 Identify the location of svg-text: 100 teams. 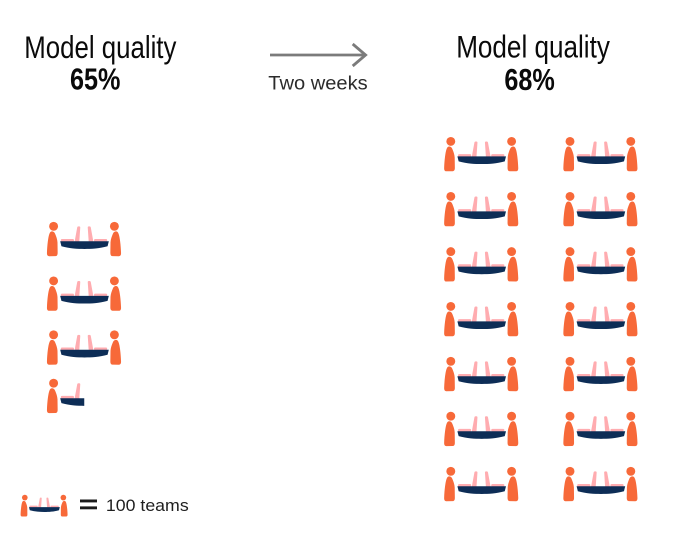
(147, 505).